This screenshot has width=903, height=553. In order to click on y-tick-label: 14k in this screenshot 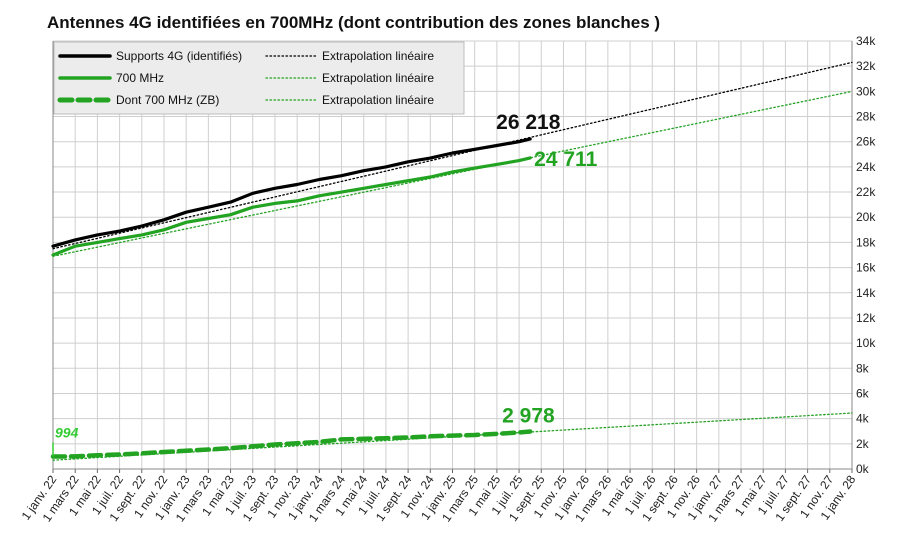, I will do `click(866, 293)`.